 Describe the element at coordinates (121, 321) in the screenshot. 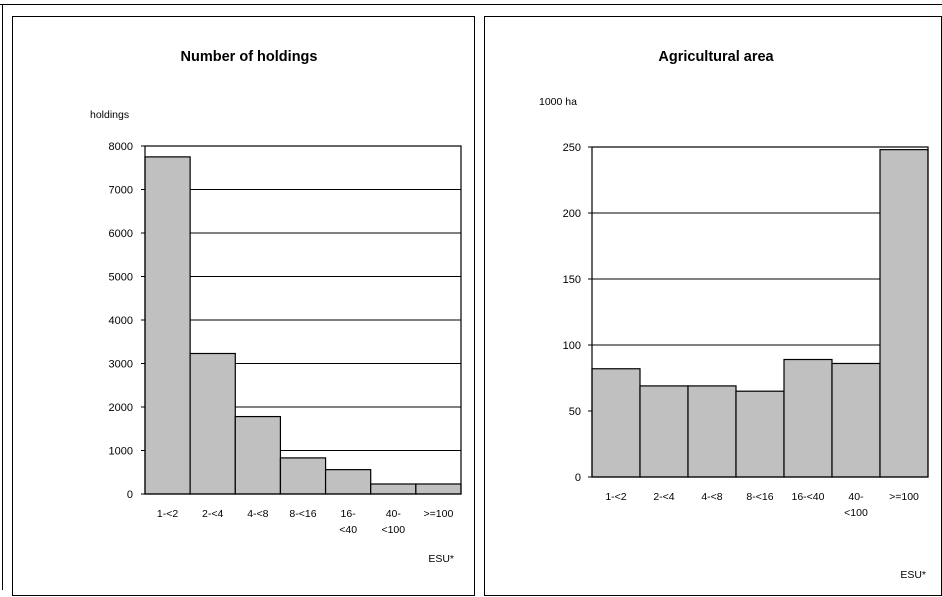

I see `y-tick-label: 4000` at that location.